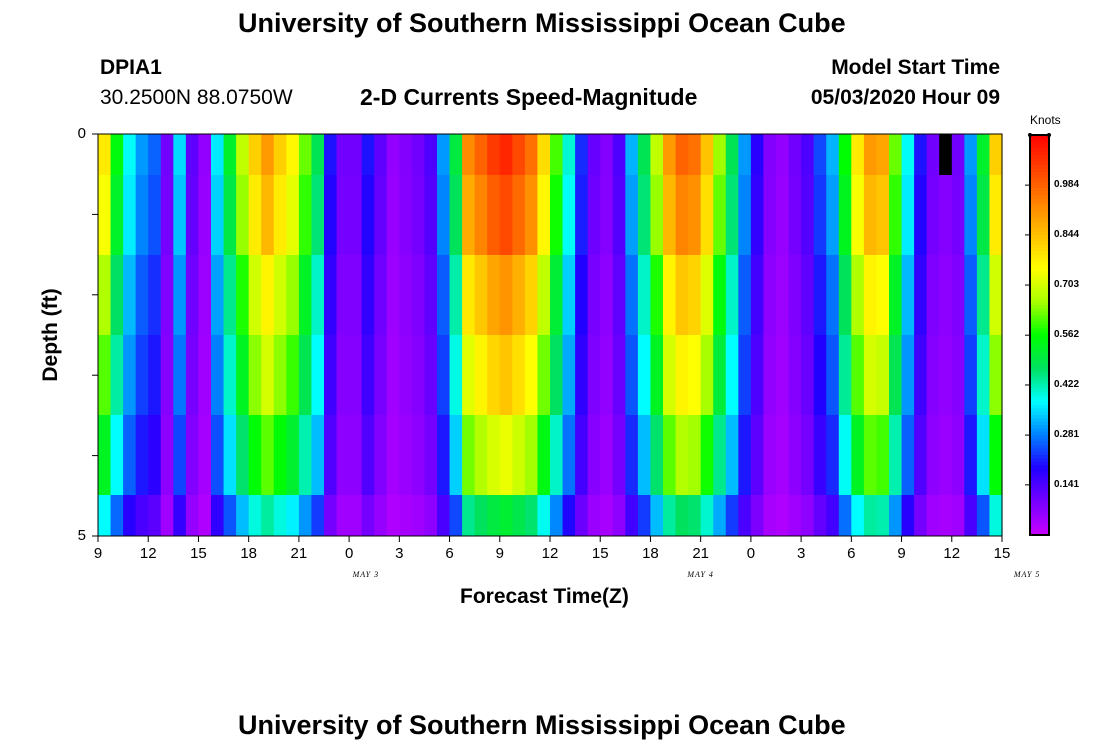 This screenshot has width=1100, height=750. I want to click on colorbar-title: Knots, so click(1045, 120).